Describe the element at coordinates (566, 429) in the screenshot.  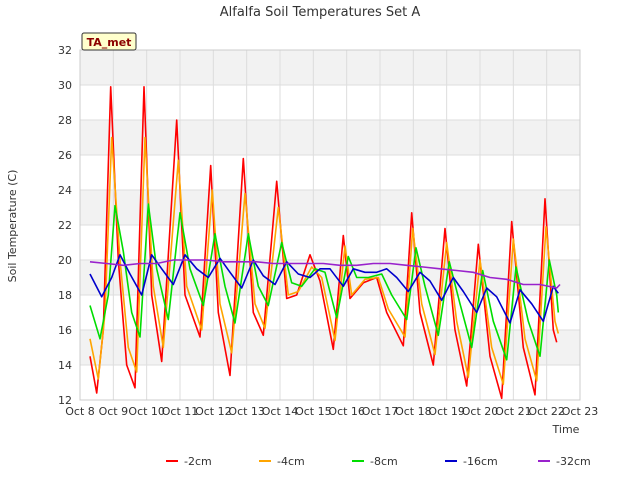
I see `x-axis-label: Time` at that location.